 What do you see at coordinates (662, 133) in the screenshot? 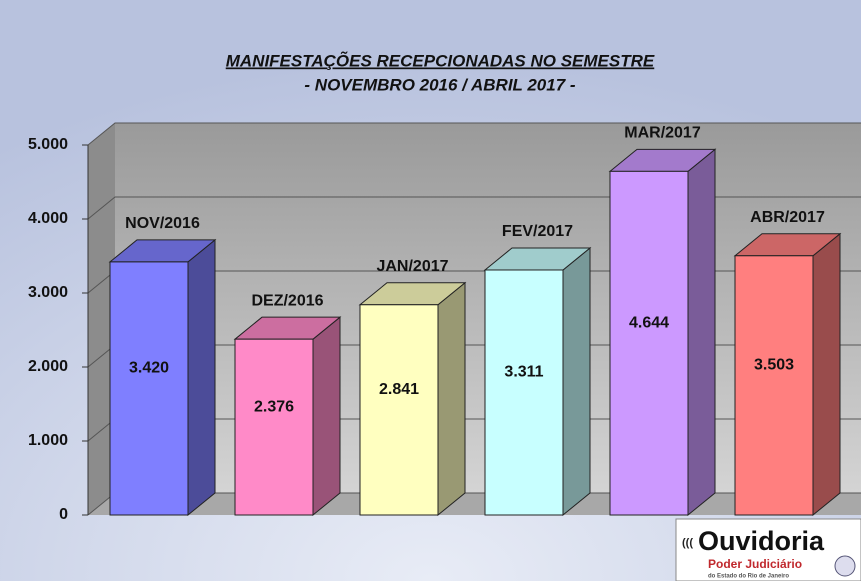
I see `category-label: MAR/2017` at bounding box center [662, 133].